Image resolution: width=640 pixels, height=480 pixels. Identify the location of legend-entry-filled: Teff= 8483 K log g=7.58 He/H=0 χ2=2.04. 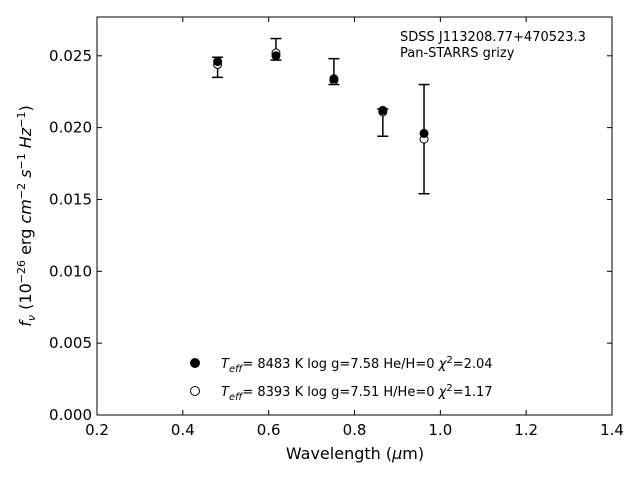
(357, 365).